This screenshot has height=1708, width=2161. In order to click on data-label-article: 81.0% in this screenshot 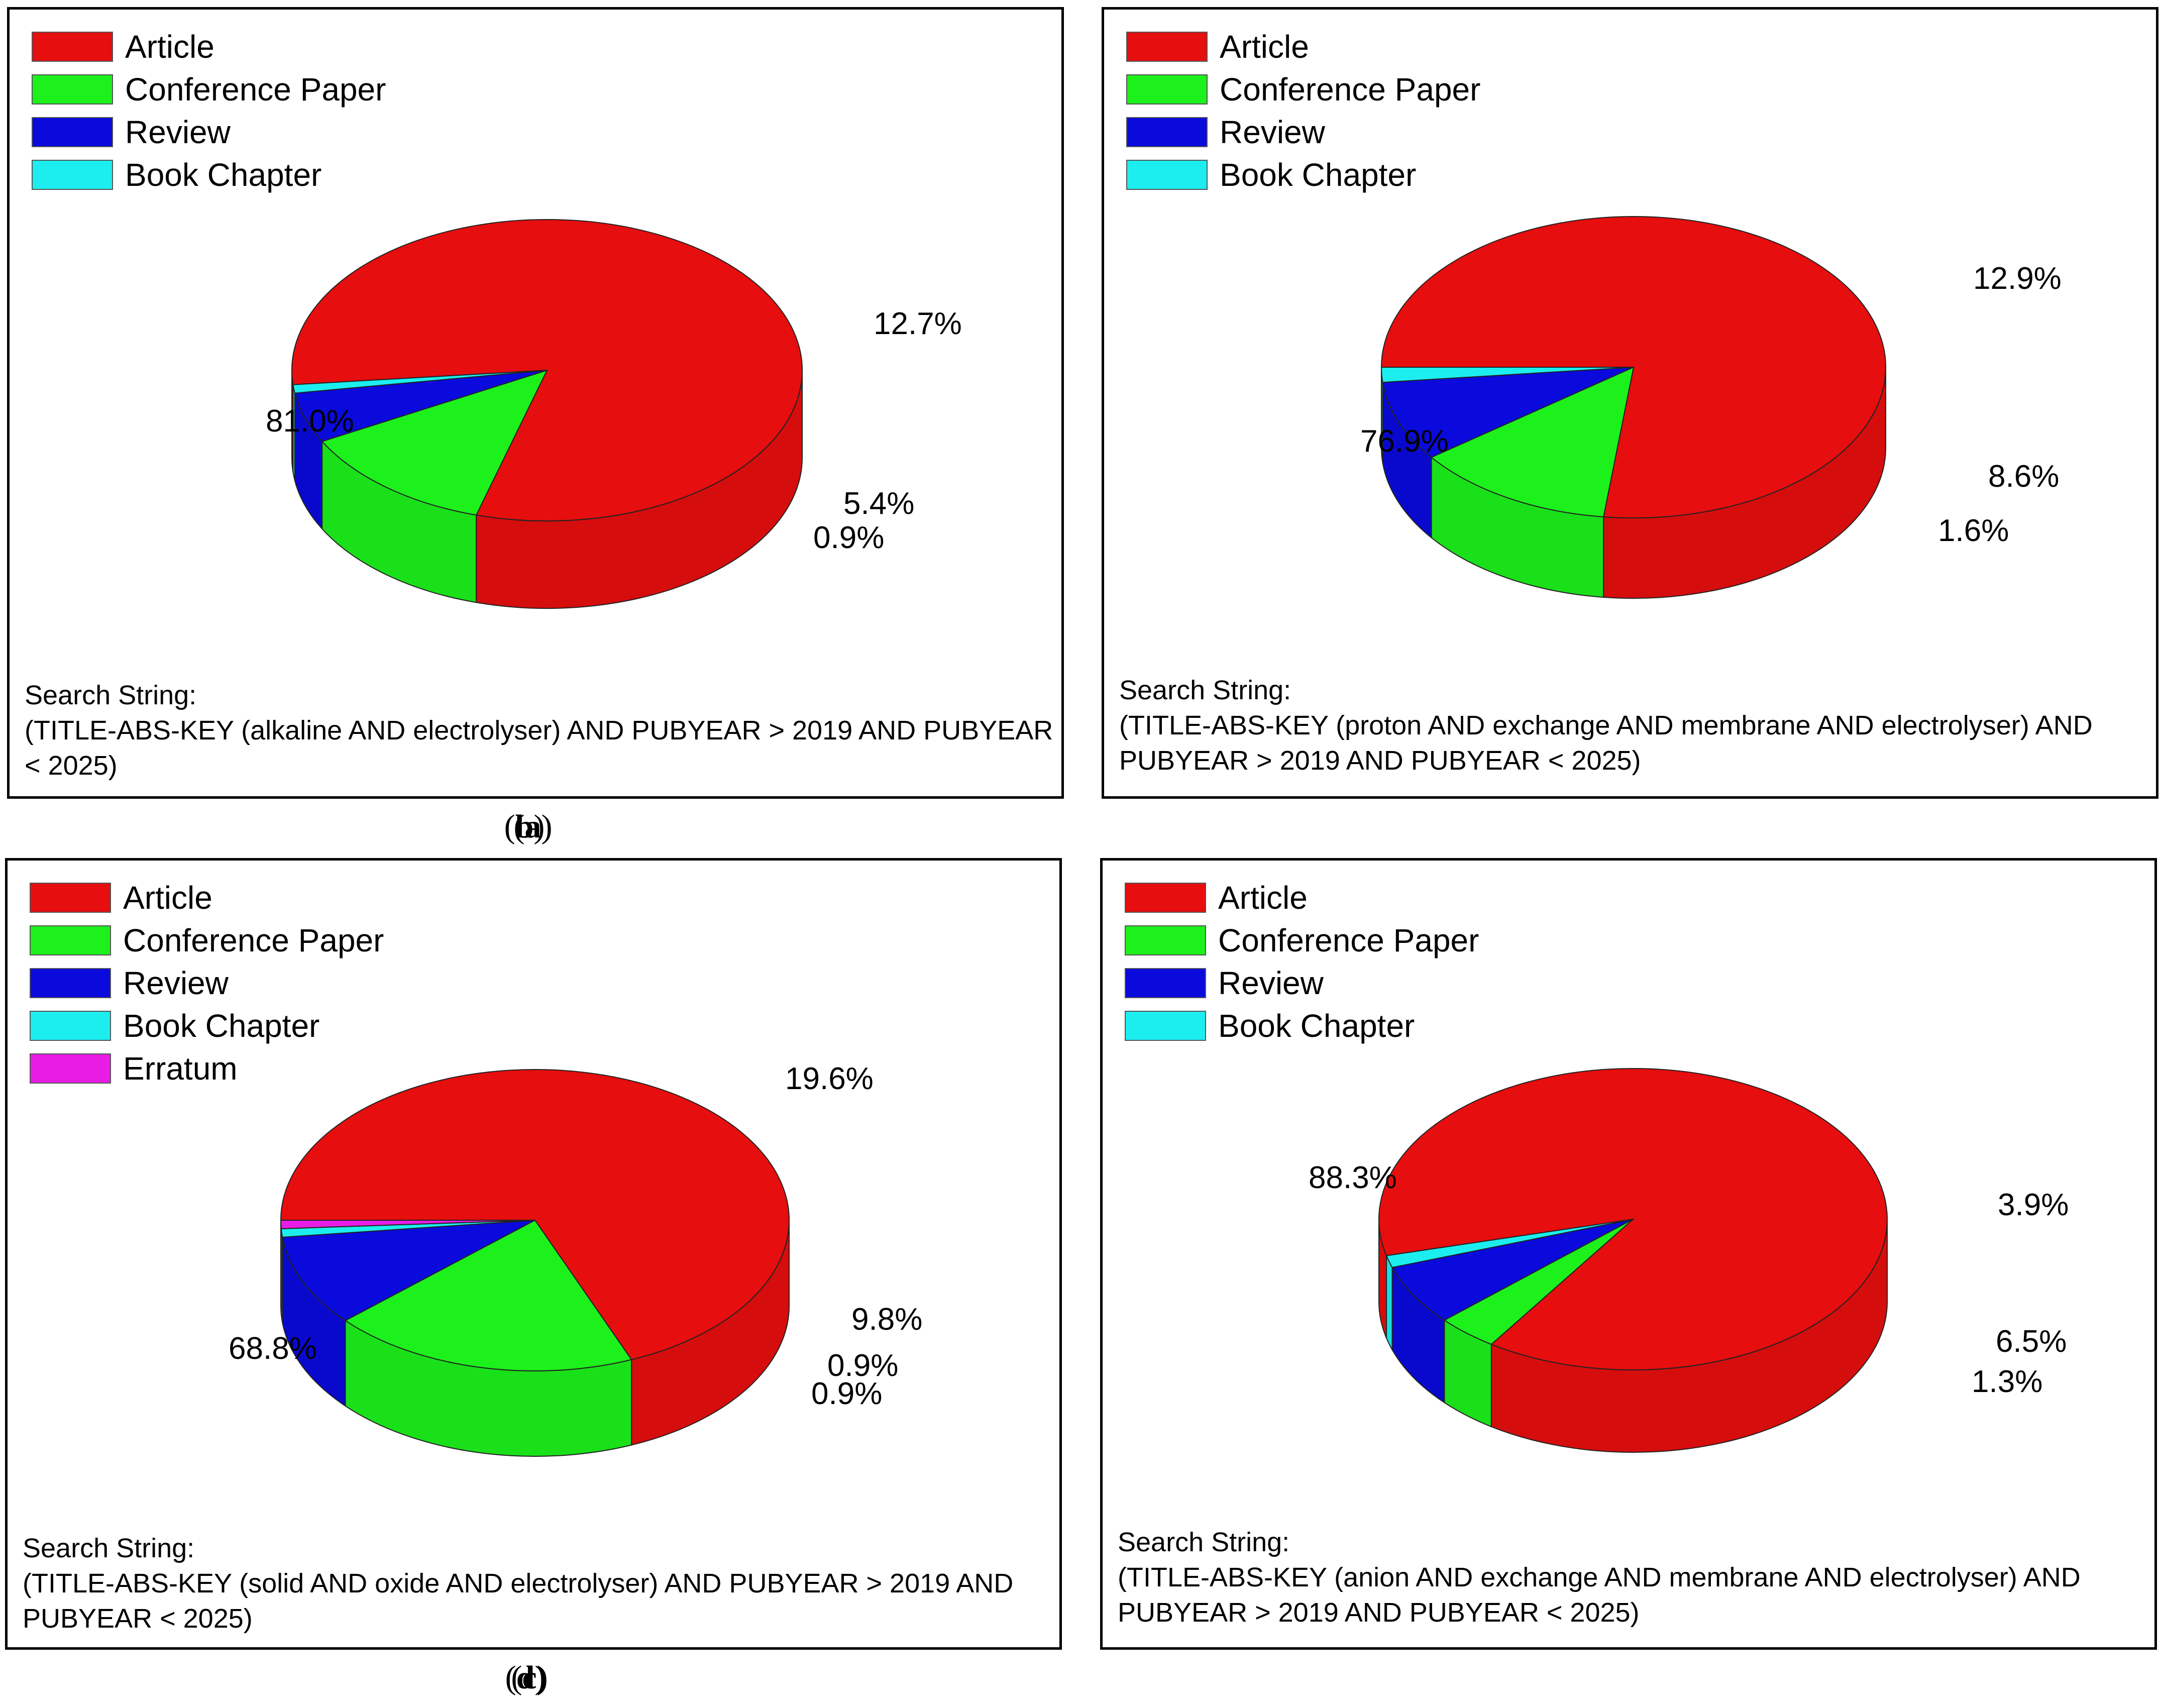, I will do `click(310, 421)`.